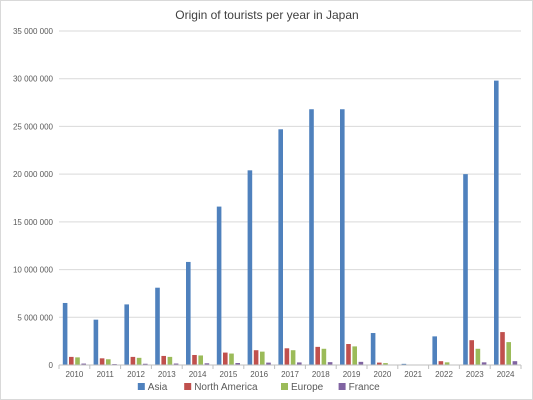  What do you see at coordinates (413, 374) in the screenshot?
I see `x-tick-label: 2021` at bounding box center [413, 374].